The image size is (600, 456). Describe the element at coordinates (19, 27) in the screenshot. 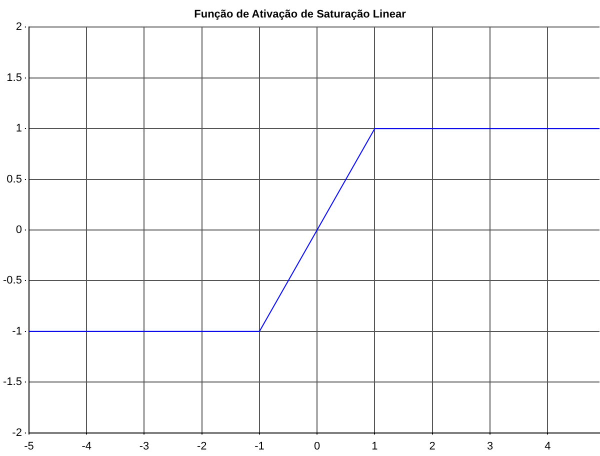

I see `y-tick-label: 2` at that location.